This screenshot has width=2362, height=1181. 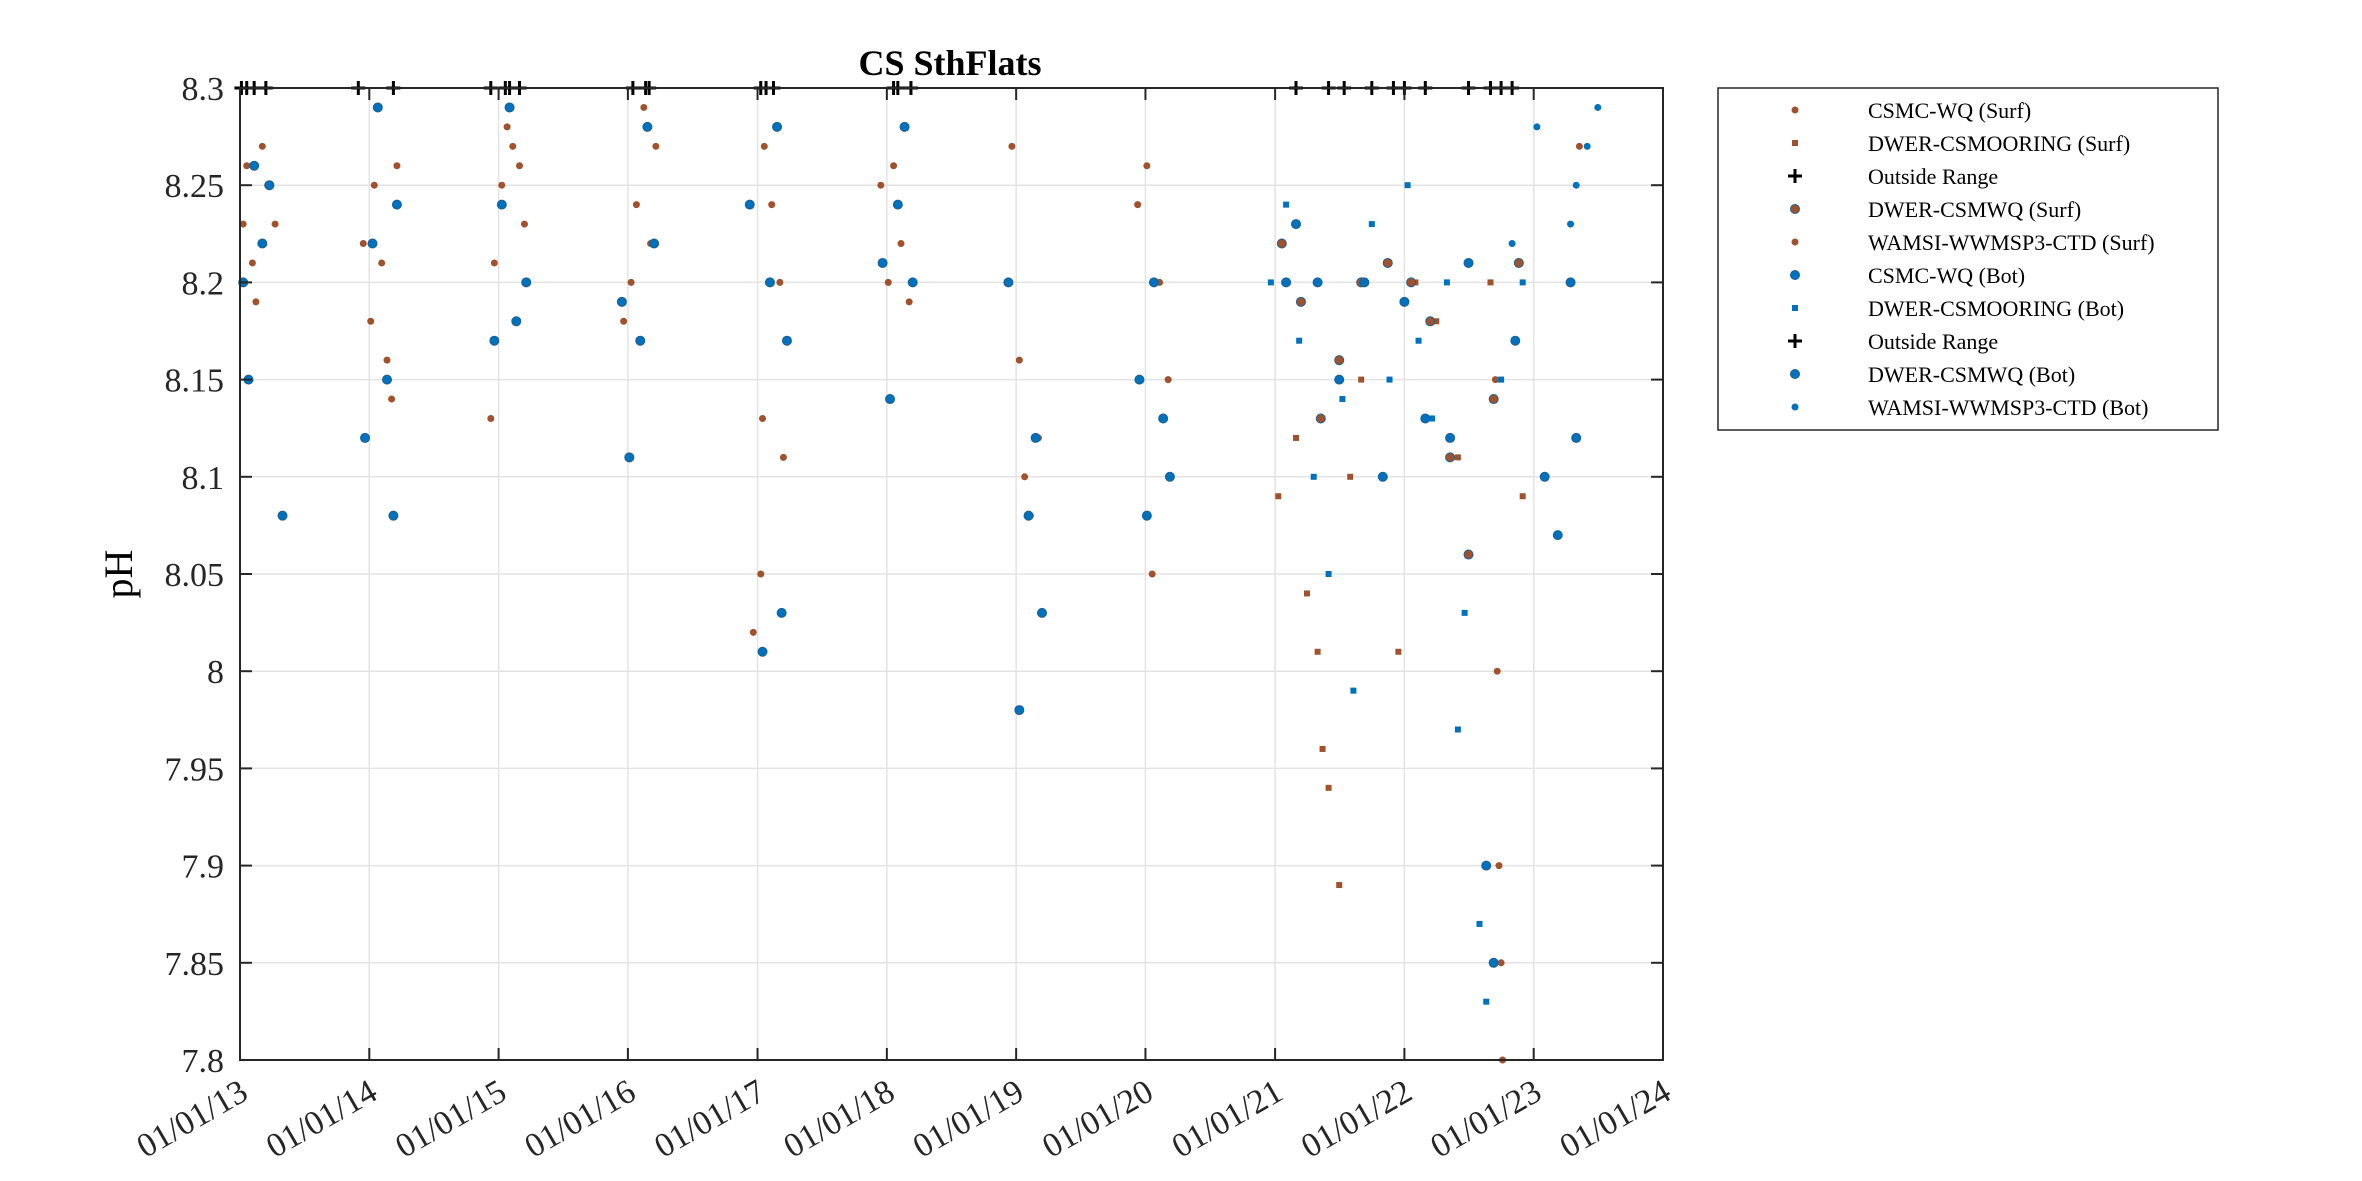 What do you see at coordinates (709, 1119) in the screenshot?
I see `x-tick-label: 01/01/17` at bounding box center [709, 1119].